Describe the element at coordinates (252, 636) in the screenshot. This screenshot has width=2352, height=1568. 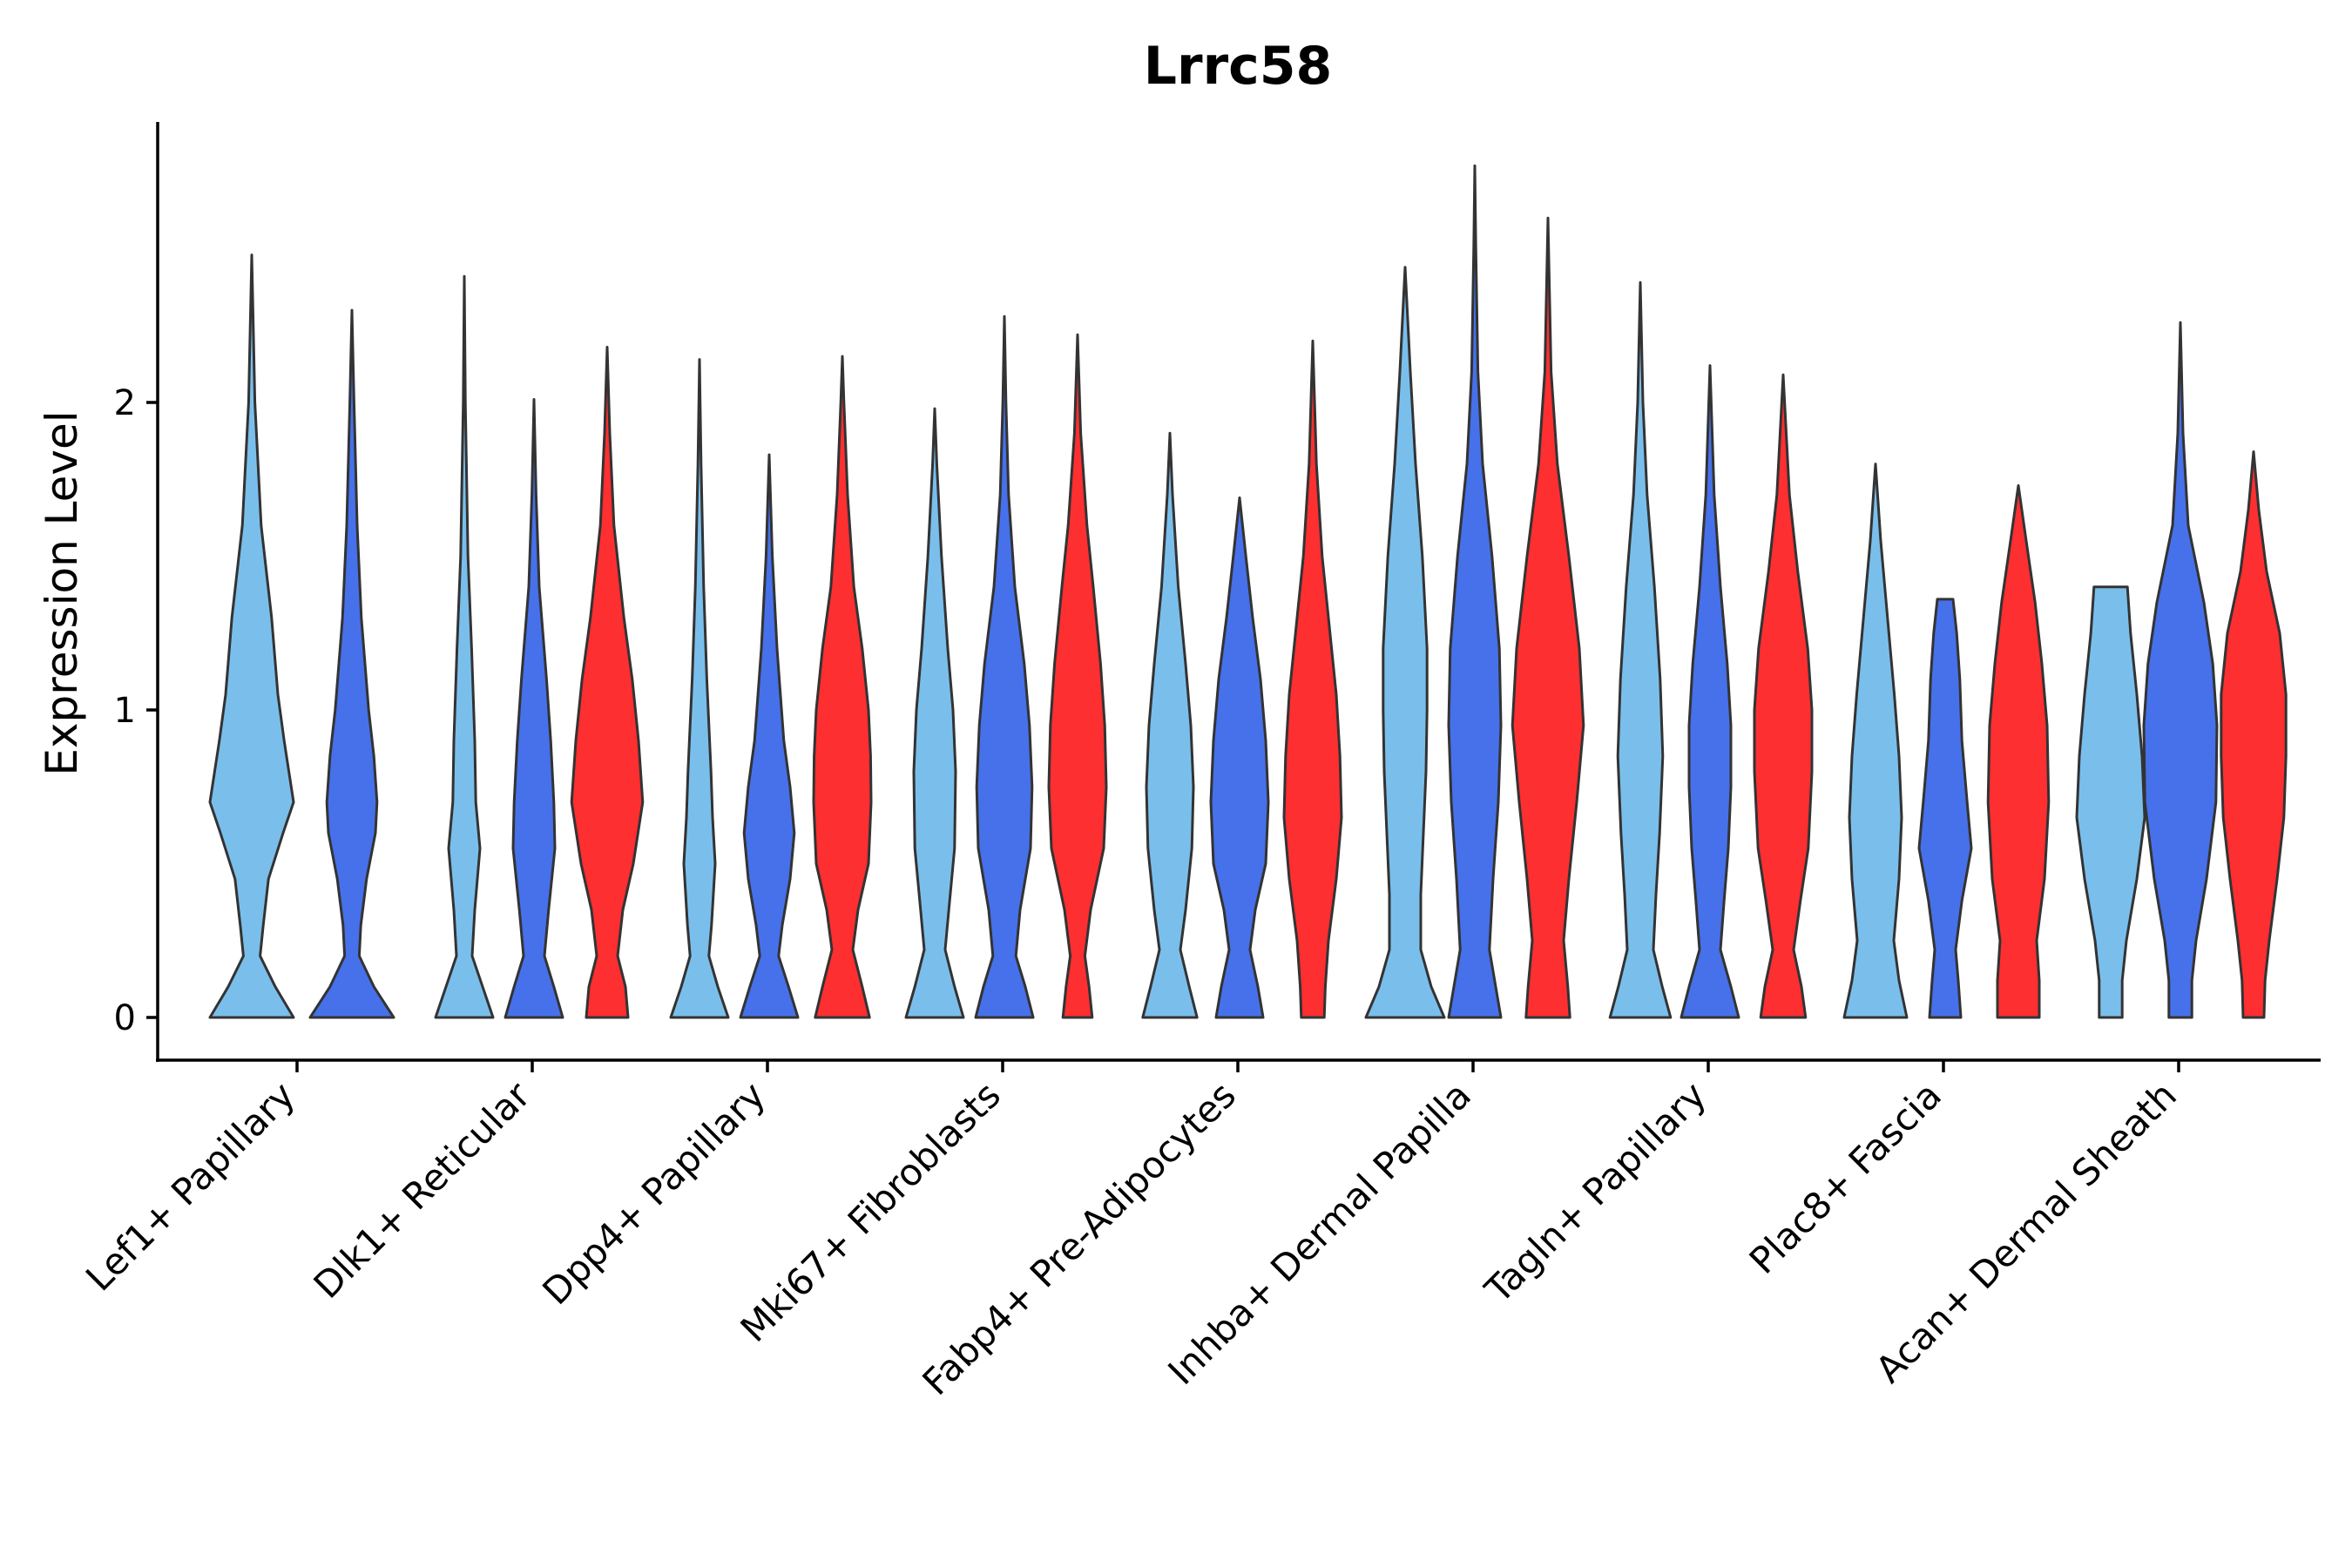
I see `violin-cat1-group1` at that location.